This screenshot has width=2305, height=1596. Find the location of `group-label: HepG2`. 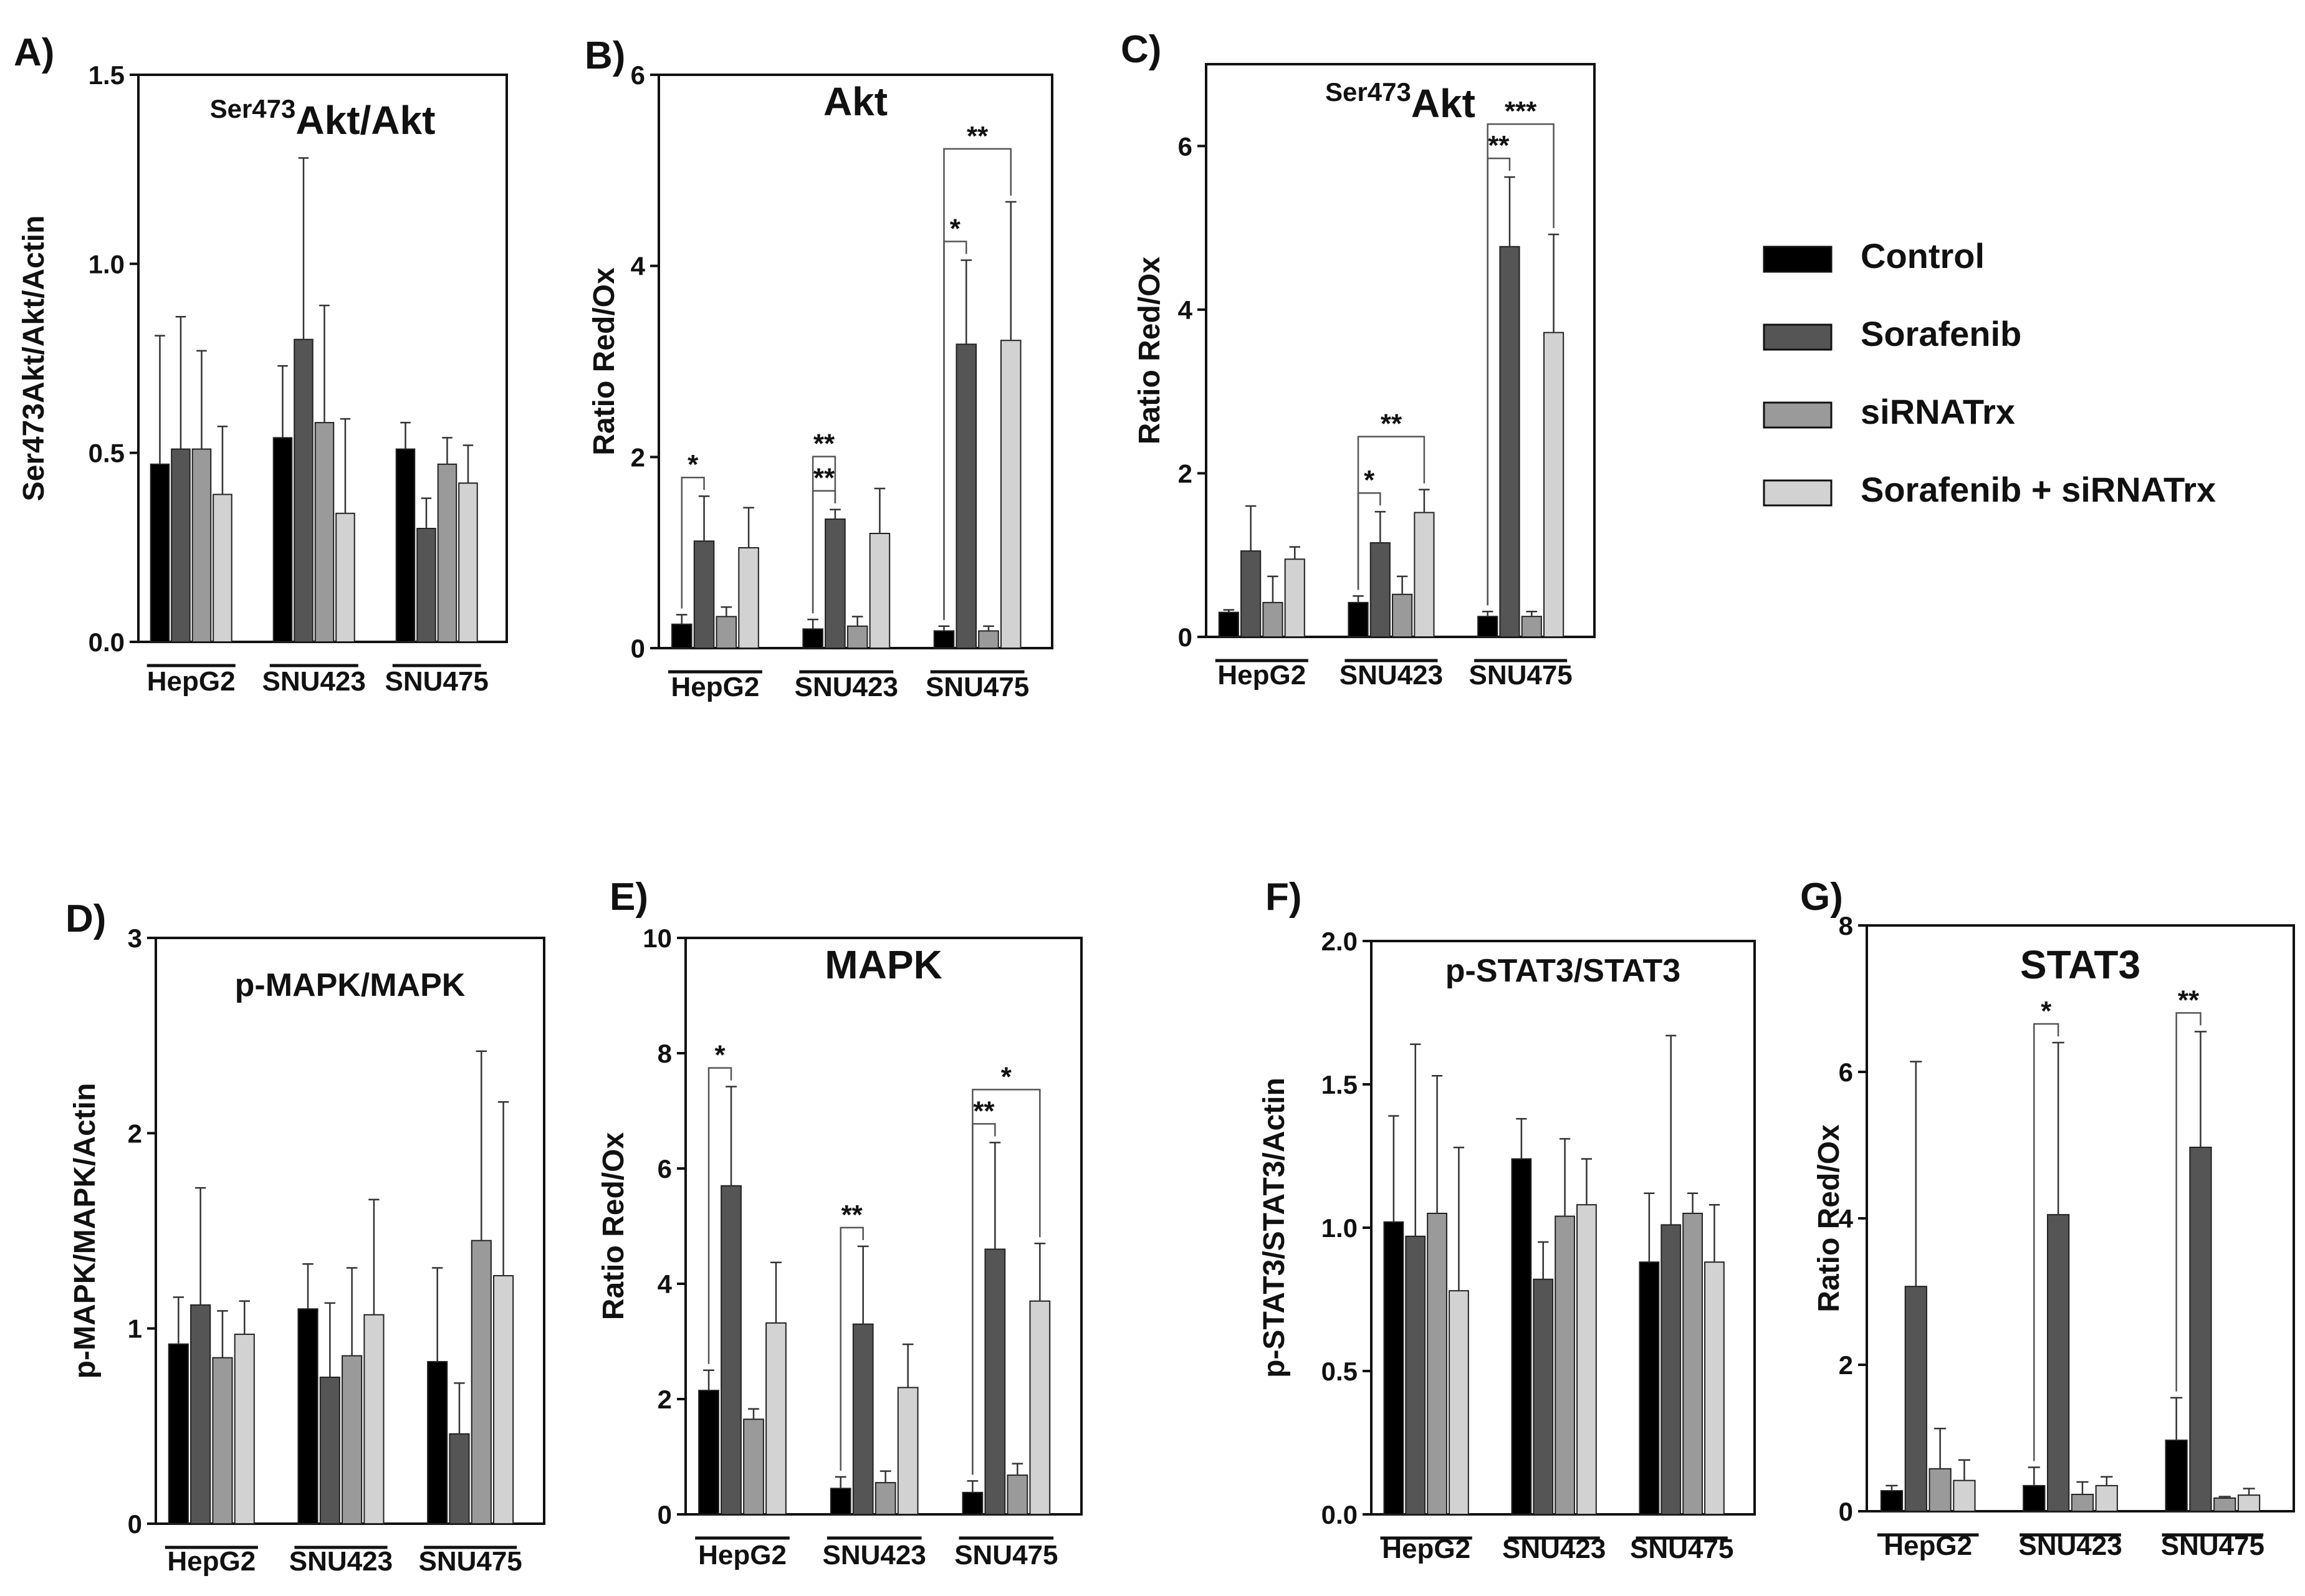

group-label: HepG2 is located at coordinates (715, 687).